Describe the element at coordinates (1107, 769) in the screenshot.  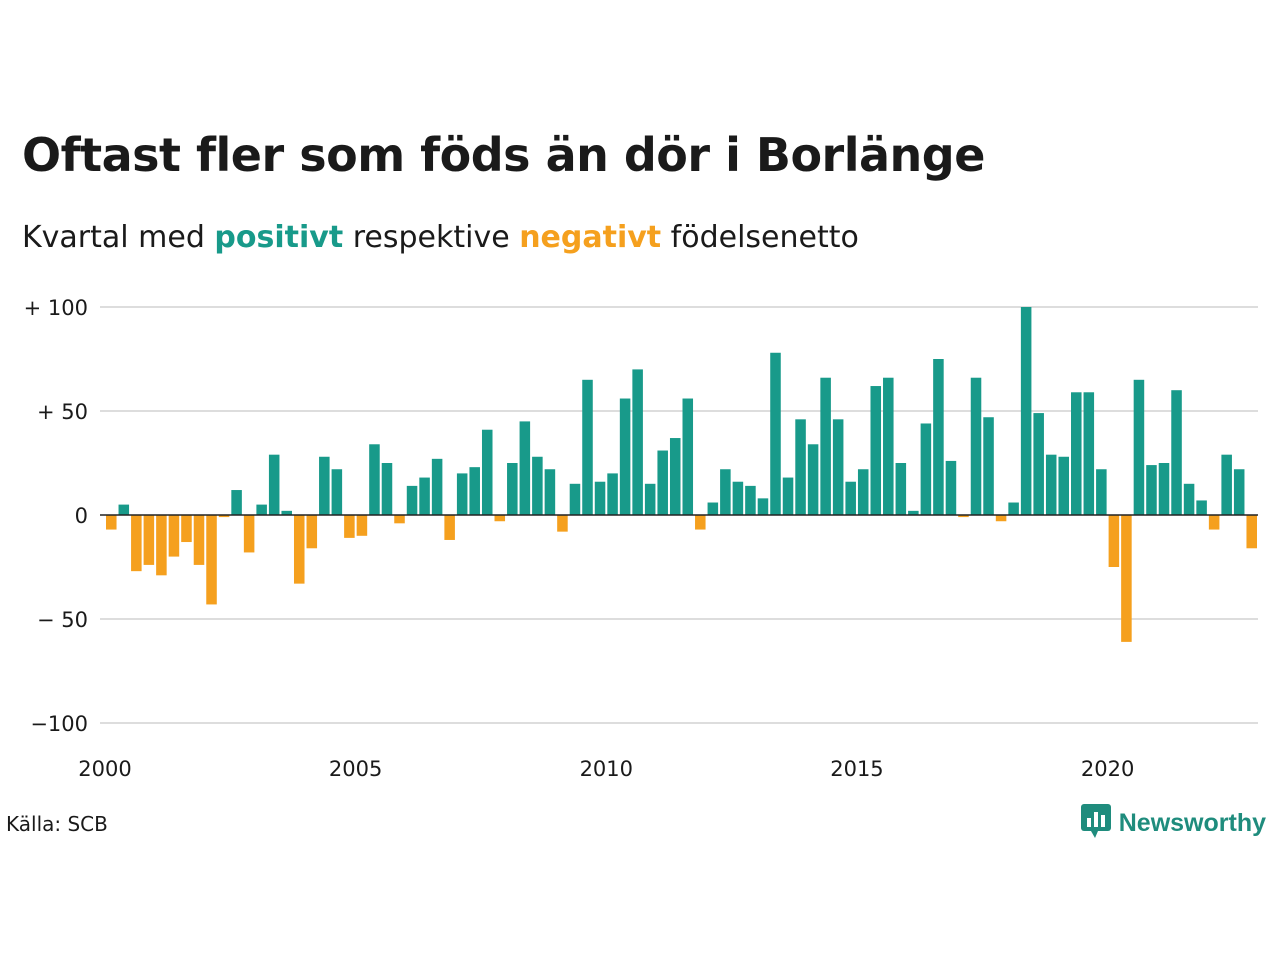
I see `x-tick-label: 2020` at that location.